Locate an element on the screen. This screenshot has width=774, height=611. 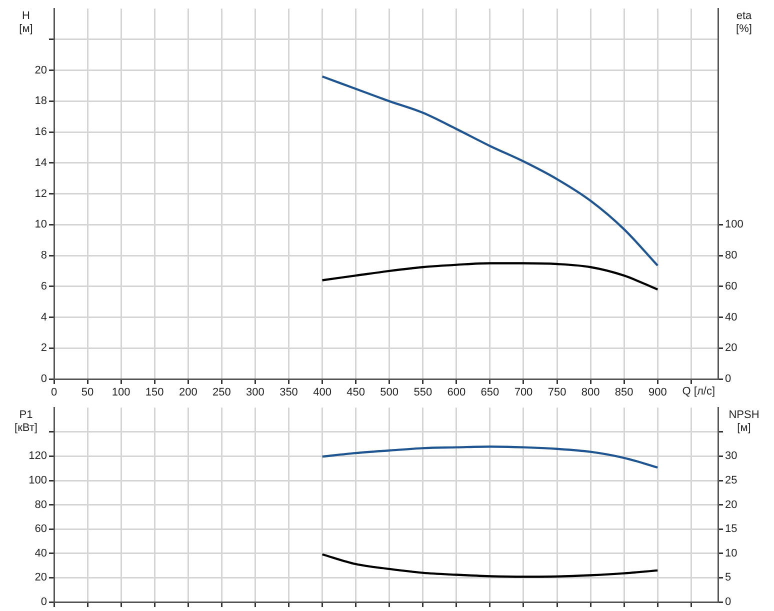
x-tick-label: 500 is located at coordinates (389, 392).